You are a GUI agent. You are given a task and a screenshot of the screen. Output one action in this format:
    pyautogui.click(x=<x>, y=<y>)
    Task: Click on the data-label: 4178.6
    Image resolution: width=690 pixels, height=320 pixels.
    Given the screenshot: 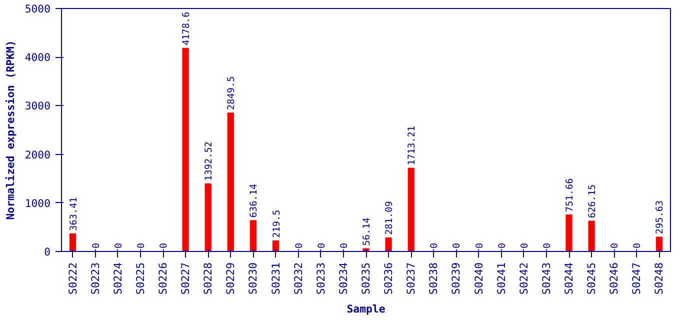 What is the action you would take?
    pyautogui.click(x=186, y=28)
    